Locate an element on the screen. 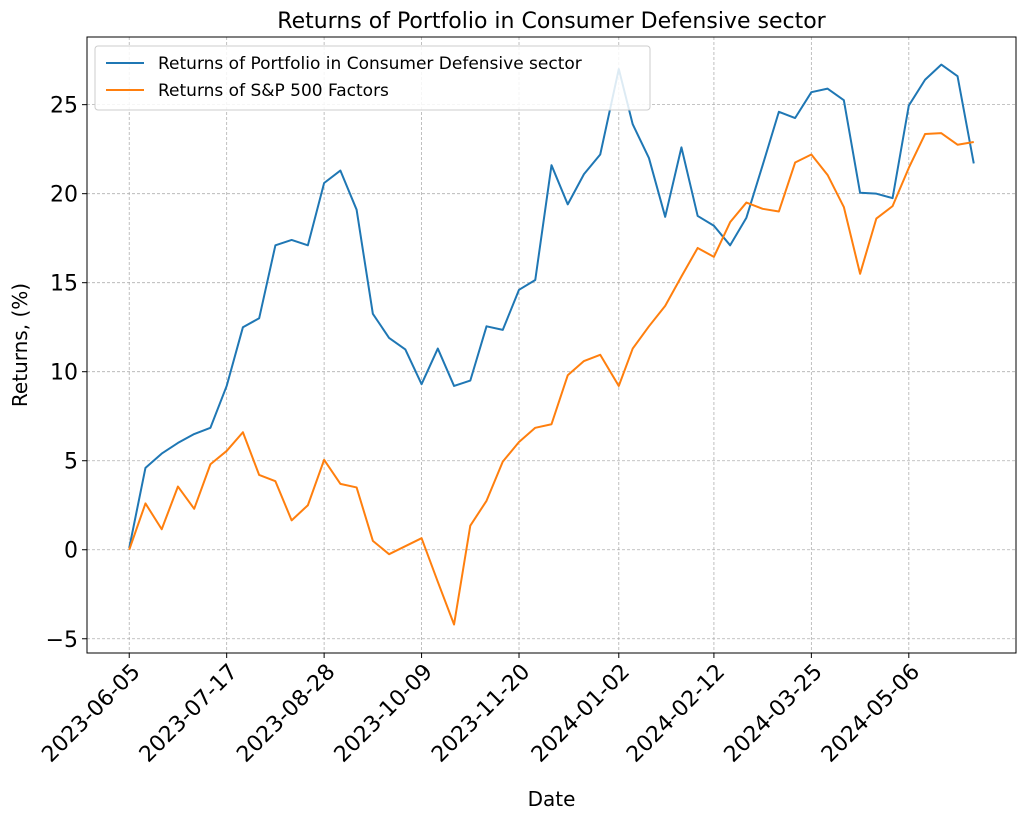 This screenshot has width=1025, height=821. x-tick-label: 2023-10-09 is located at coordinates (384, 714).